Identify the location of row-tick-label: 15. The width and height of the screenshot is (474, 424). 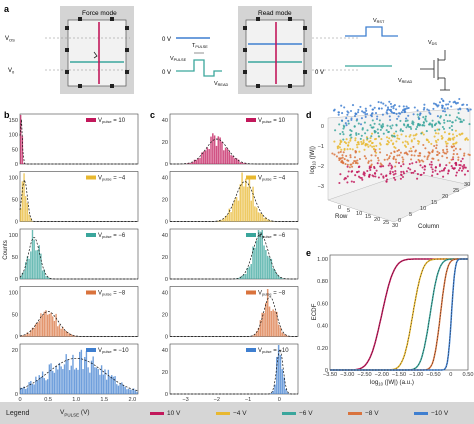
(368, 217).